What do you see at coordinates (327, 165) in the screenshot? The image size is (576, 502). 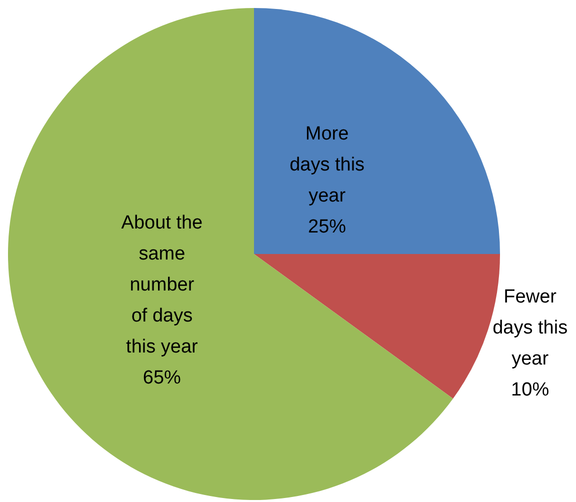 I see `slice-label: More days this year` at bounding box center [327, 165].